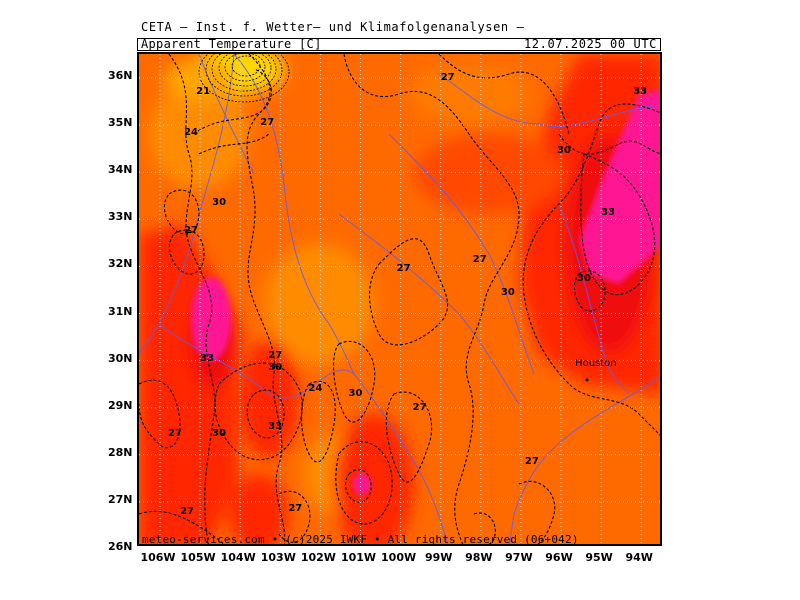 This screenshot has height=600, width=800. I want to click on lat-label-31n: 31N, so click(120, 311).